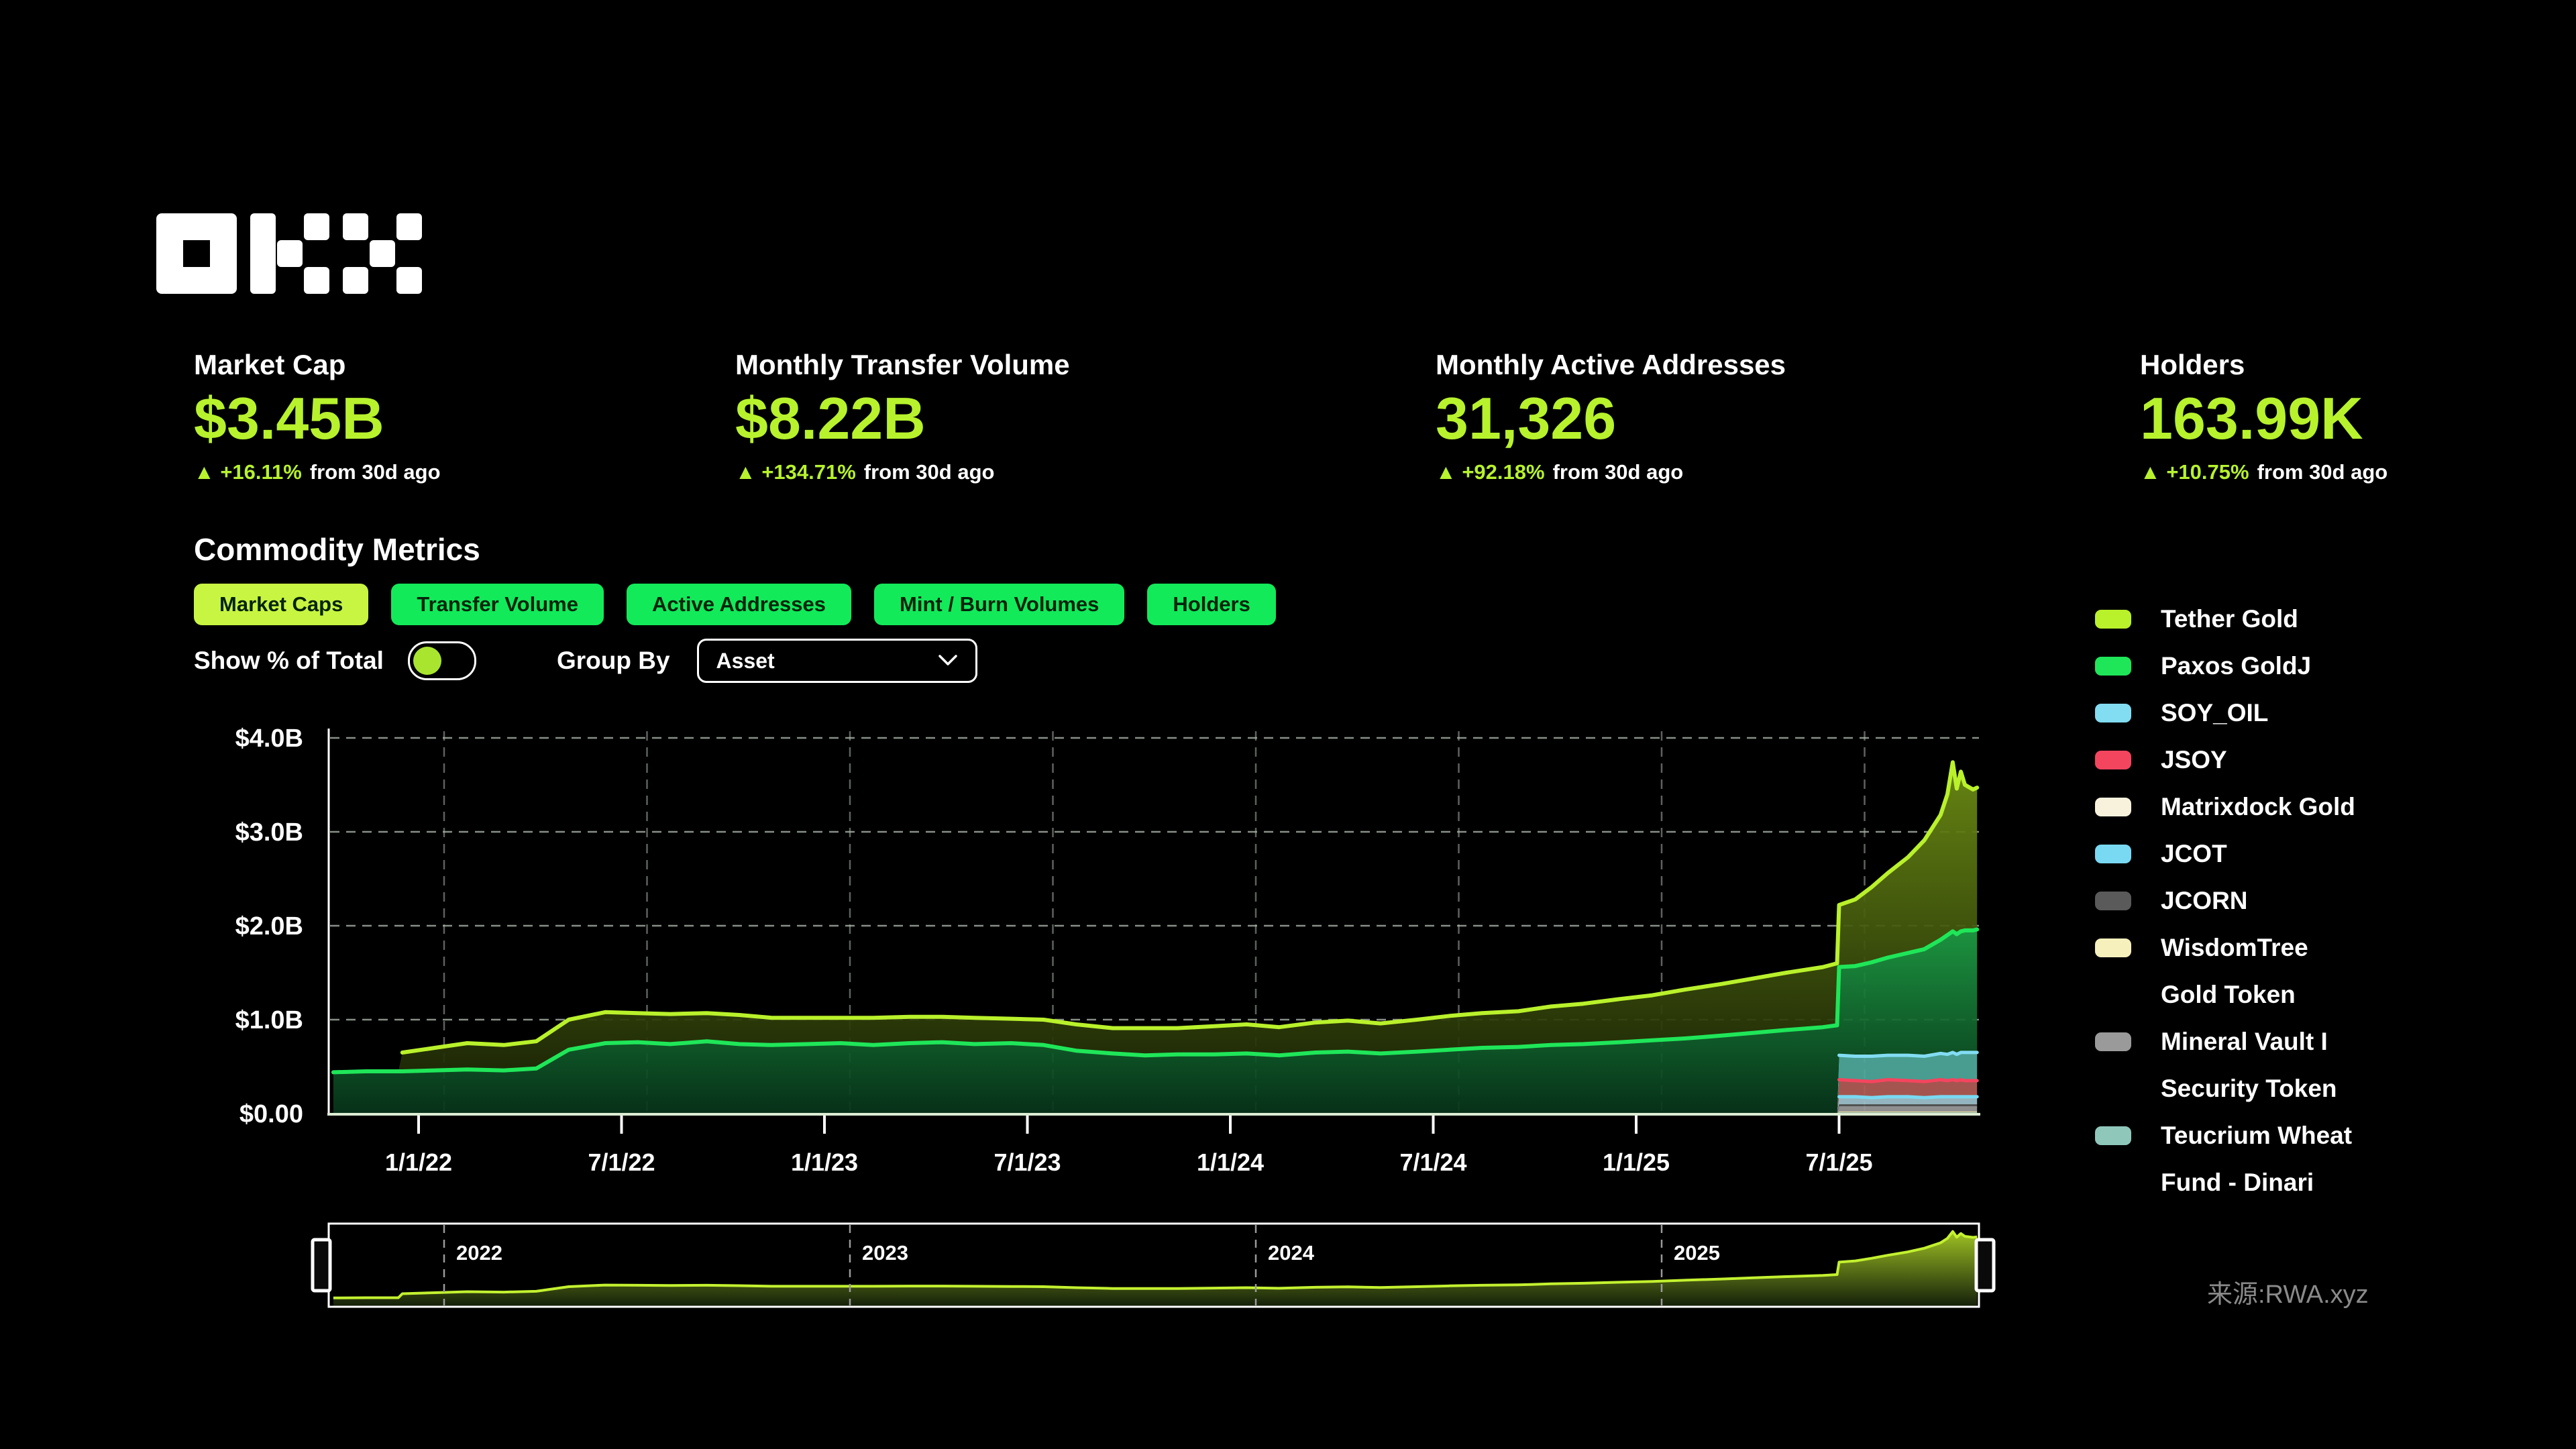 Image resolution: width=2576 pixels, height=1449 pixels. Describe the element at coordinates (2204, 900) in the screenshot. I see `legend-label: JCORN` at that location.